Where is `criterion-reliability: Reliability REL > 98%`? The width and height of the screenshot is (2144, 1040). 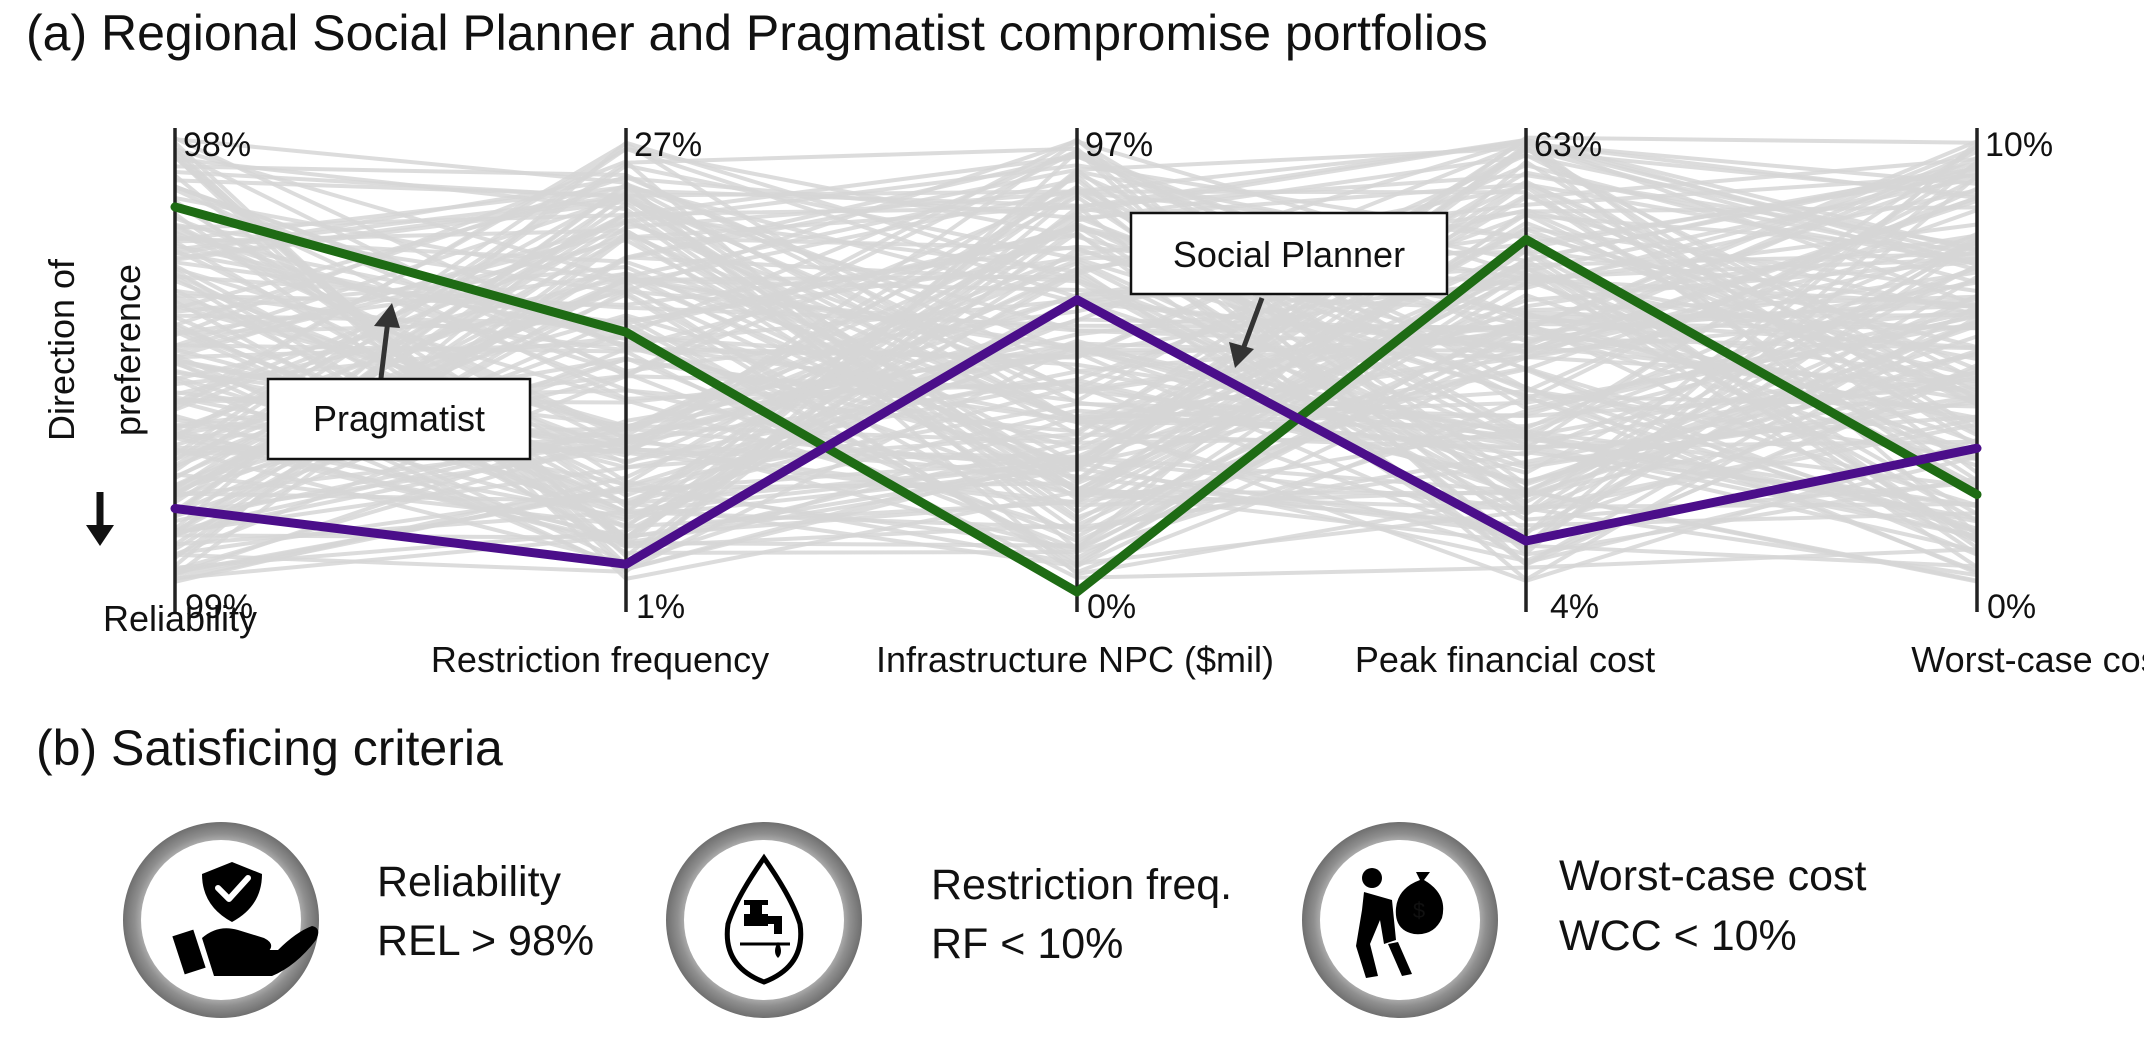
criterion-reliability: Reliability REL > 98% is located at coordinates (358, 920).